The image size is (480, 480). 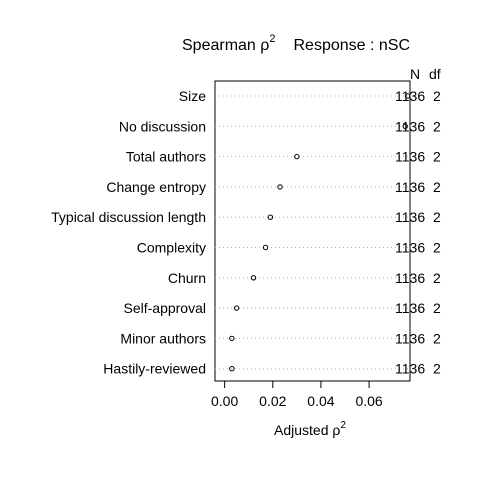 What do you see at coordinates (171, 248) in the screenshot?
I see `category-label: Complexity` at bounding box center [171, 248].